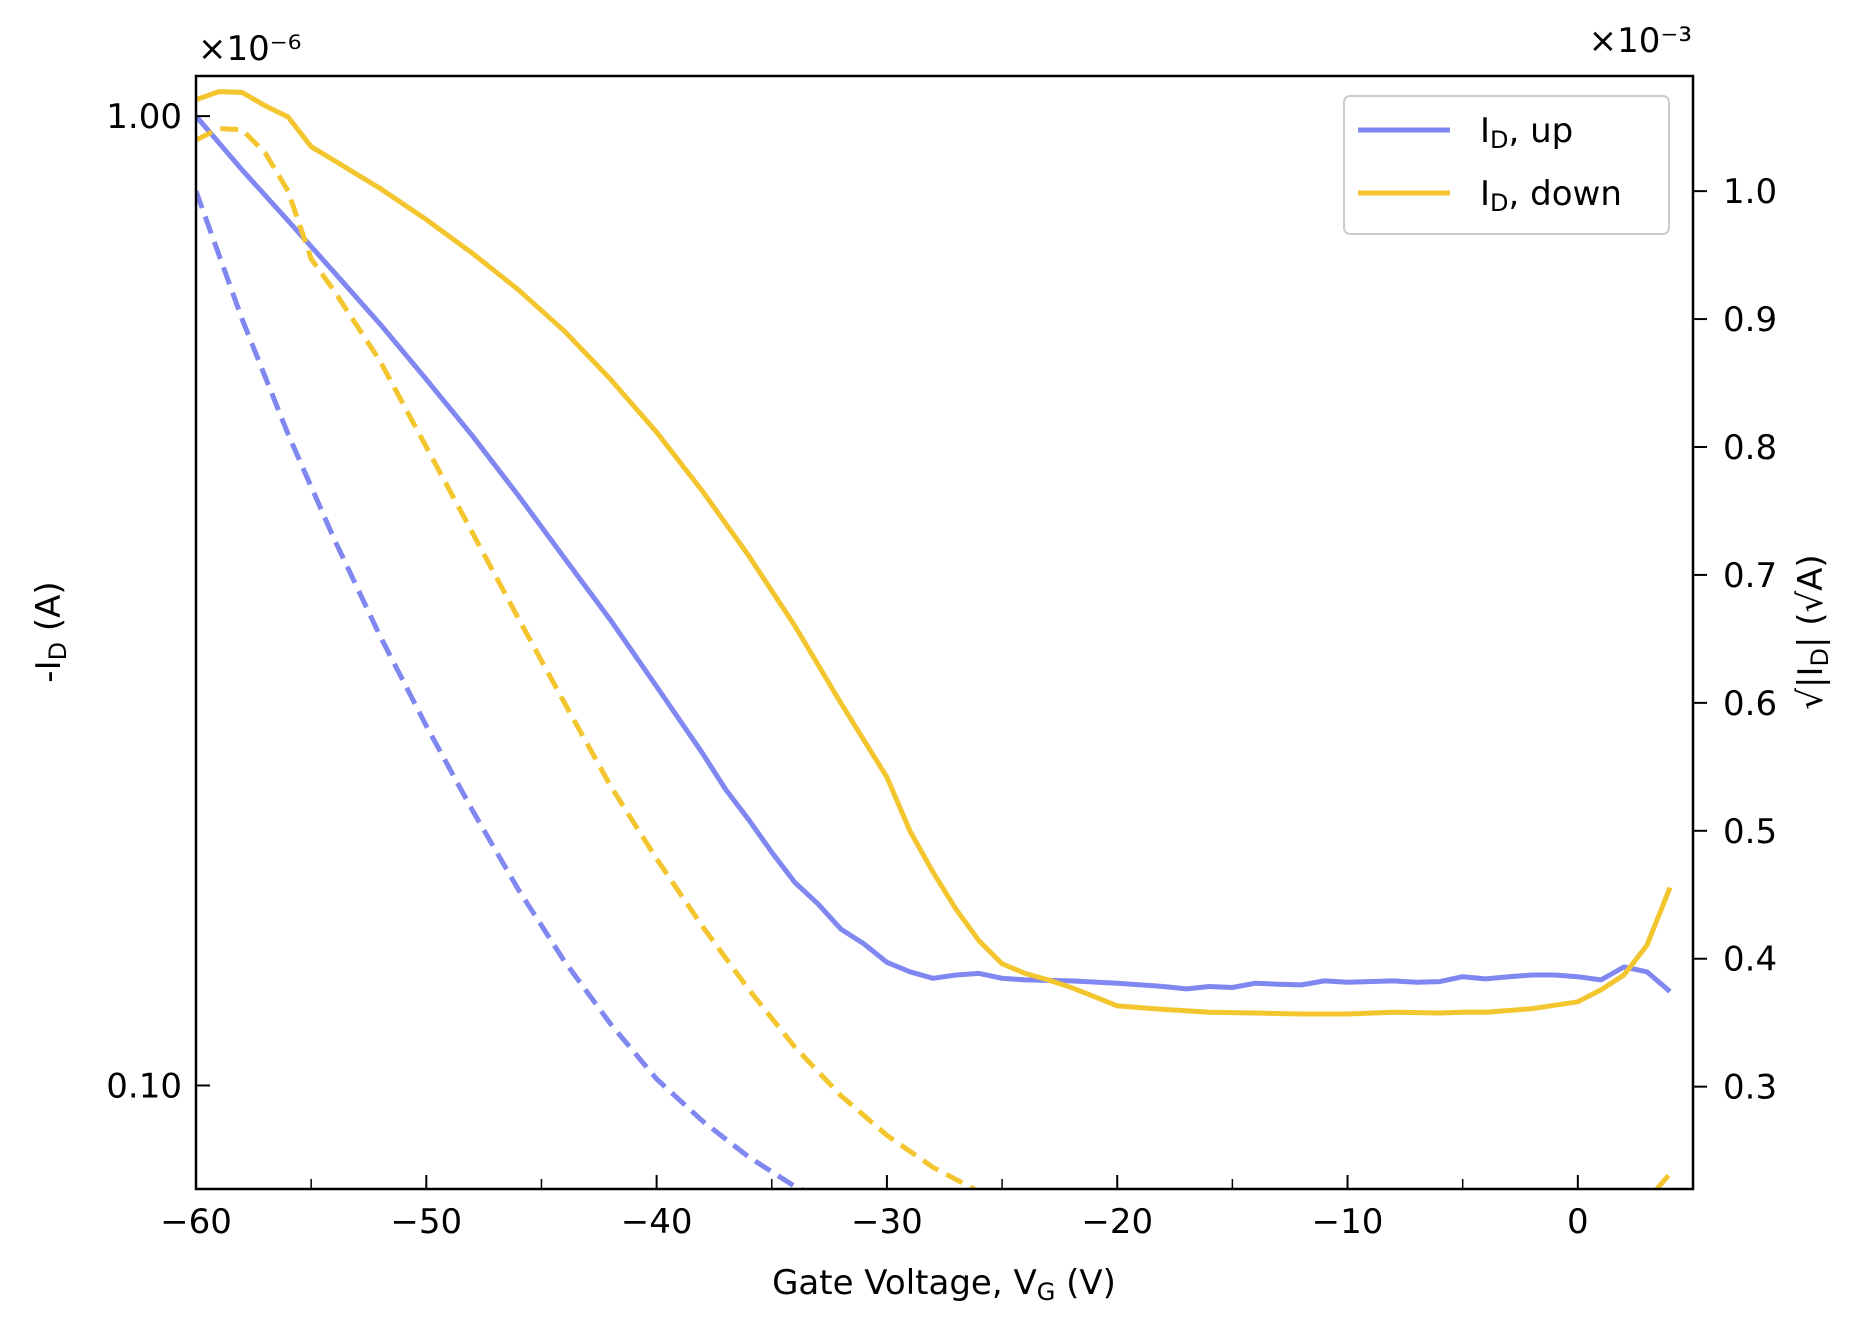 This screenshot has width=1872, height=1332. I want to click on y-left-offset-label: ×10⁻⁶, so click(249, 49).